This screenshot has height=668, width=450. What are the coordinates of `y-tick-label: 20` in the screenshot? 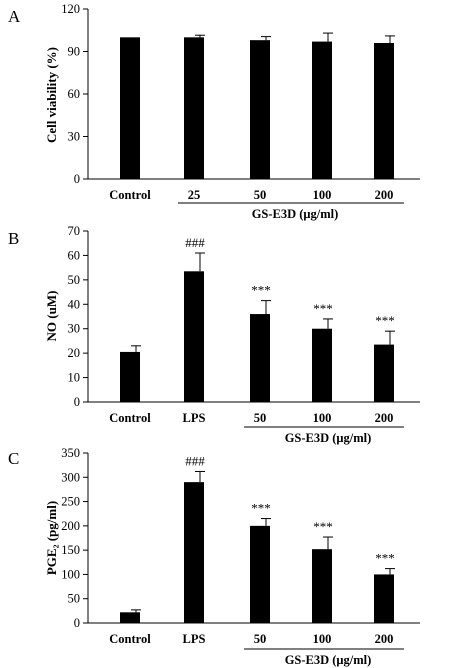 It's located at (74, 353).